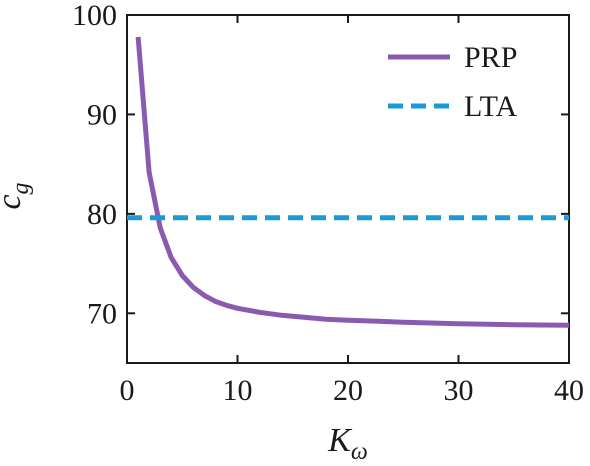  Describe the element at coordinates (340, 440) in the screenshot. I see `x-axis-label-main: K` at that location.